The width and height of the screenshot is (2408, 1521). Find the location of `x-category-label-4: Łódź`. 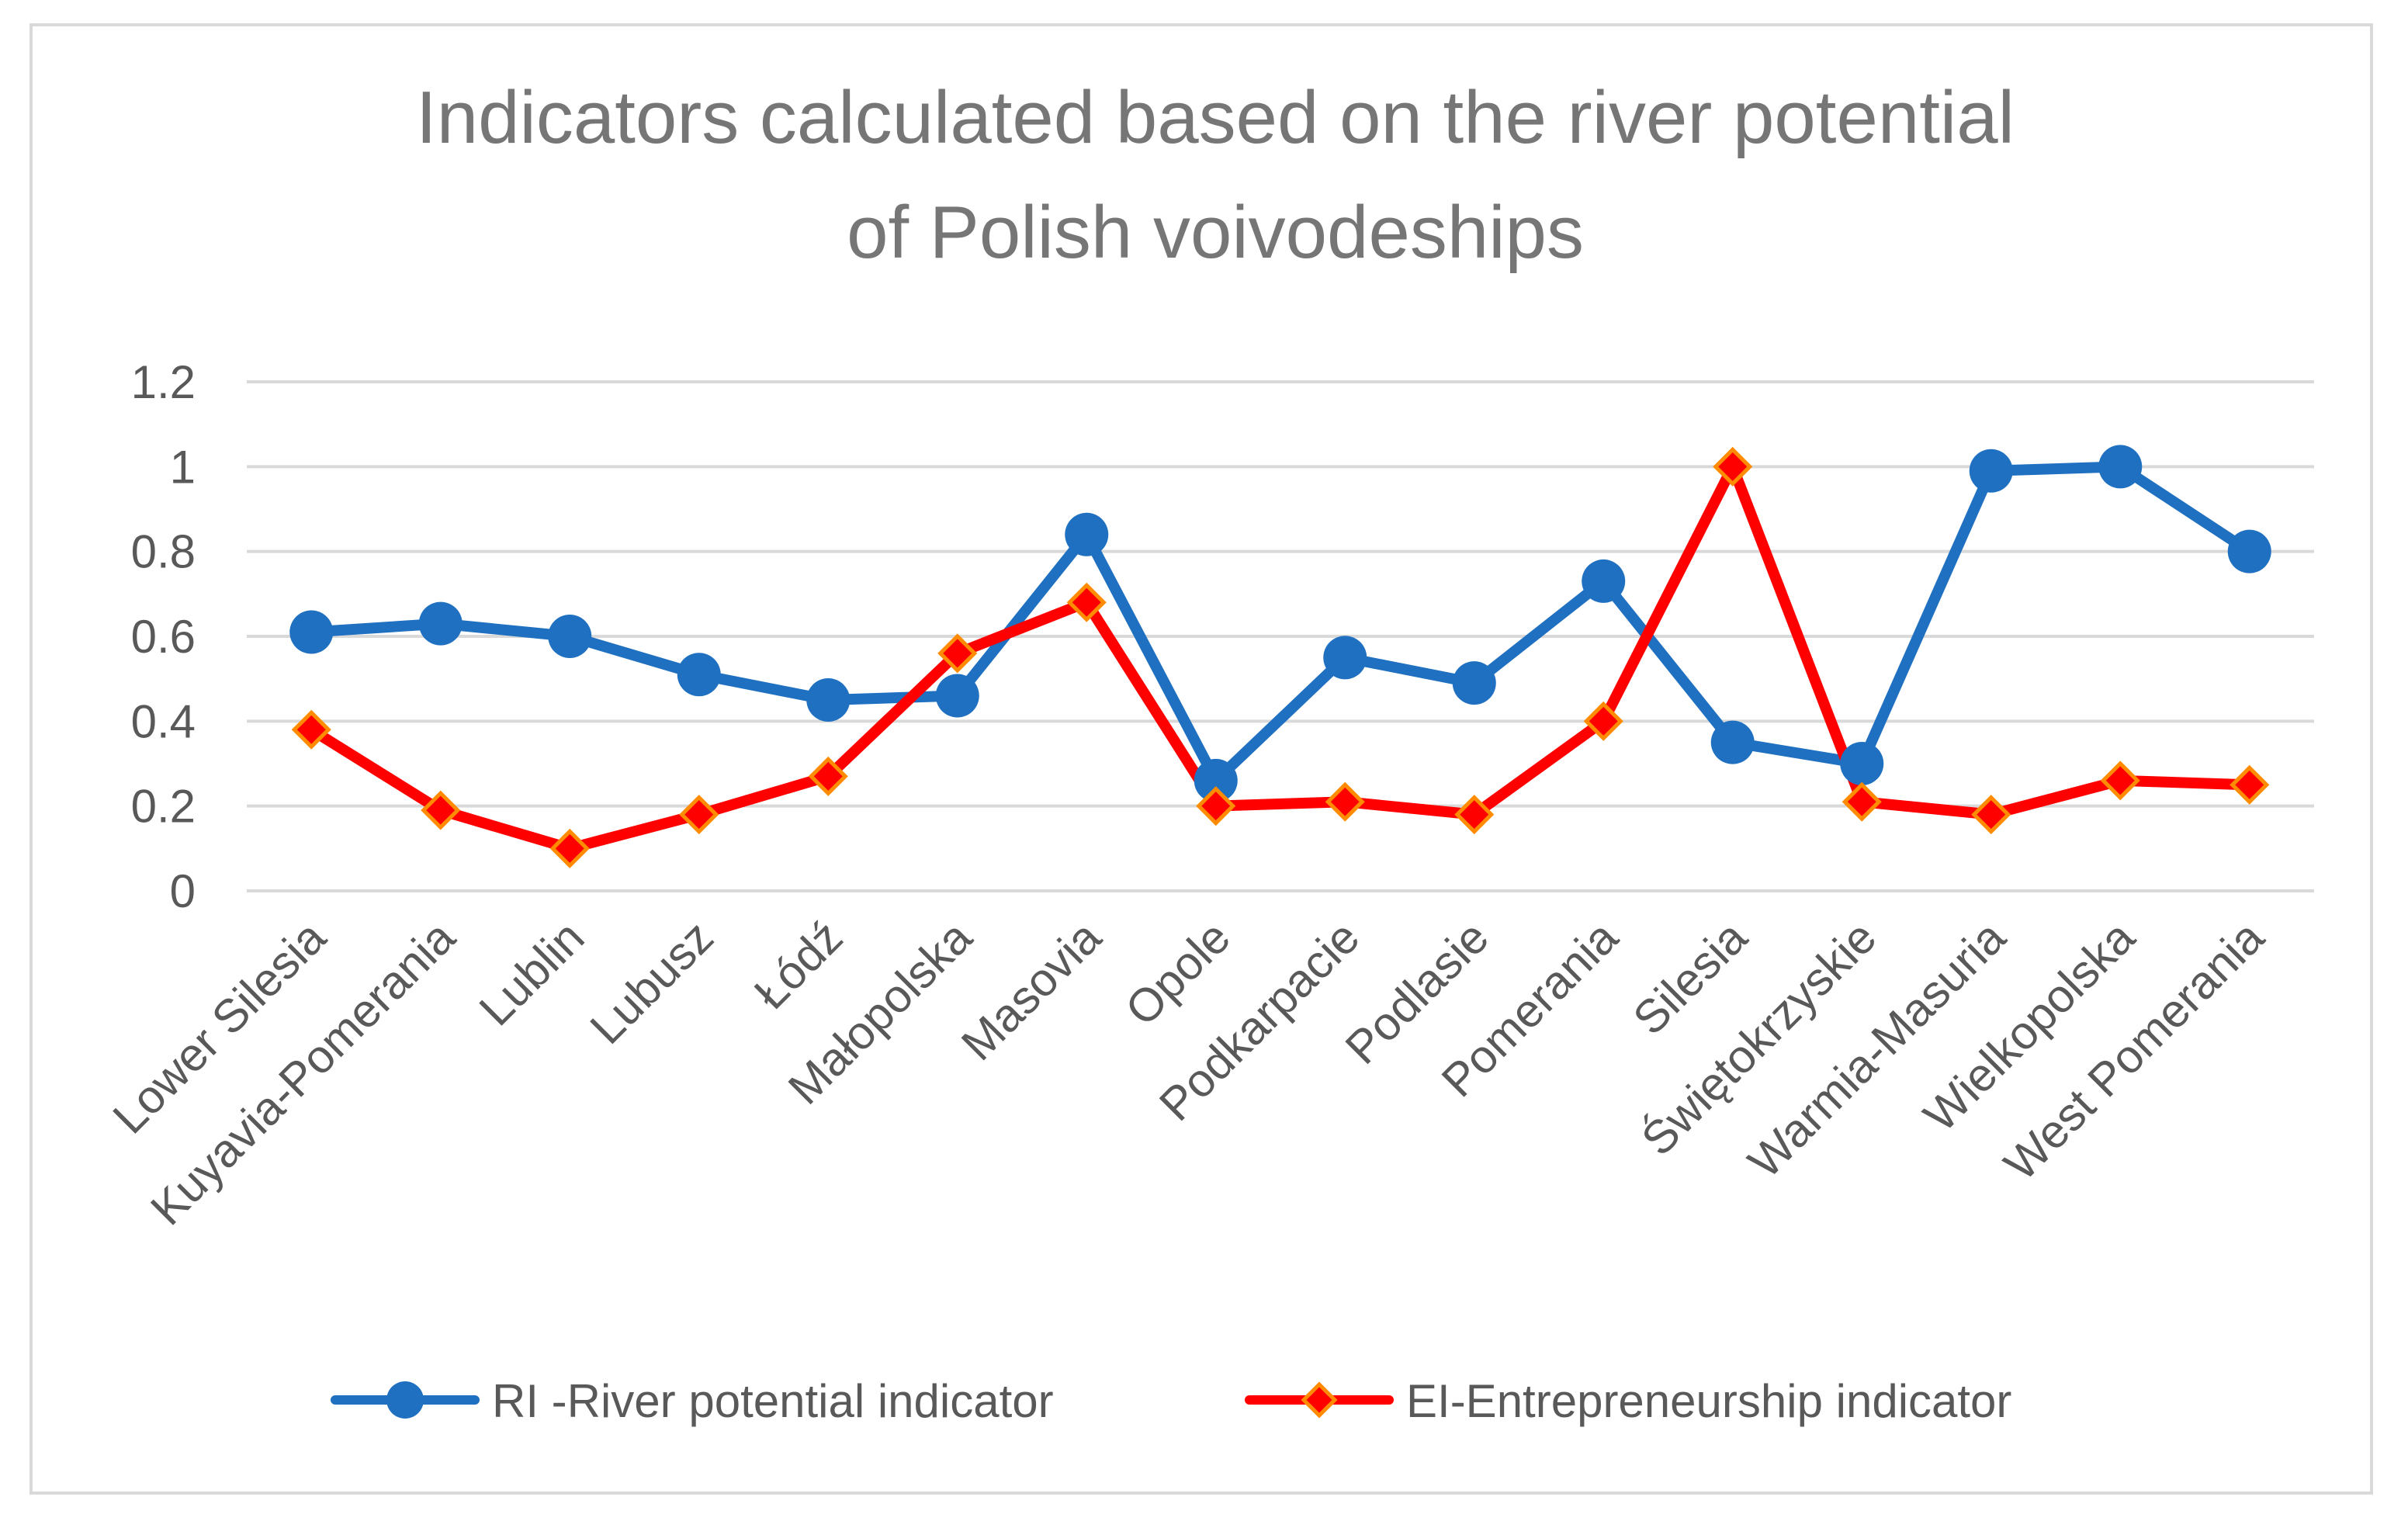

x-category-label-4: Łódź is located at coordinates (798, 965).